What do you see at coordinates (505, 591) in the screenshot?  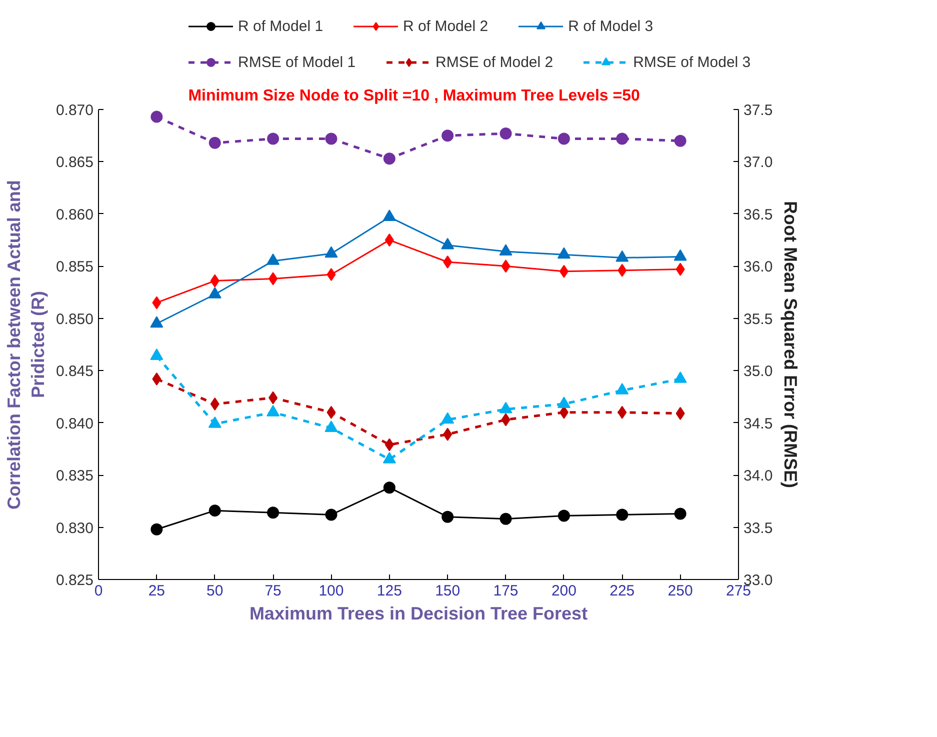 I see `x-tick-label: 175` at bounding box center [505, 591].